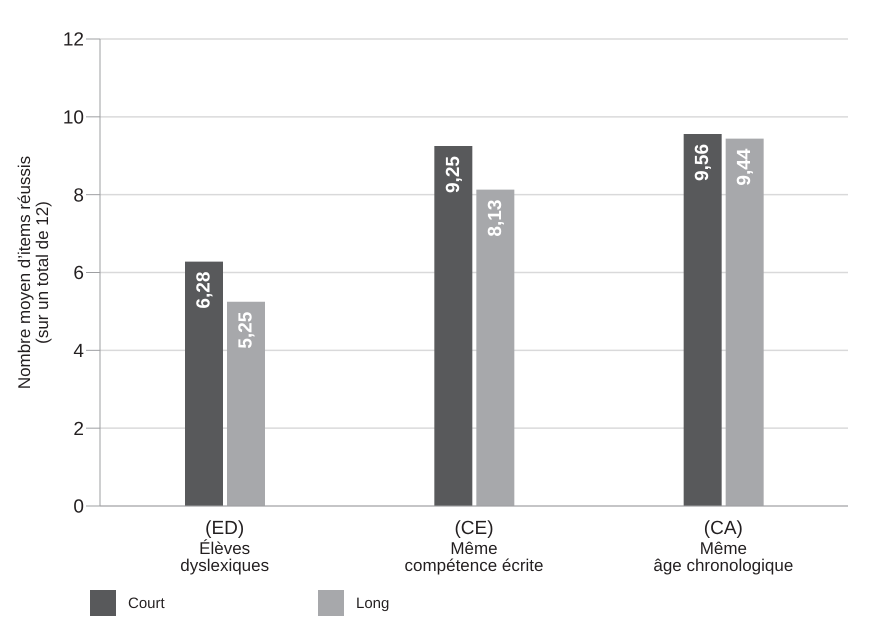 The image size is (871, 635). I want to click on data-label: 6,28, so click(204, 290).